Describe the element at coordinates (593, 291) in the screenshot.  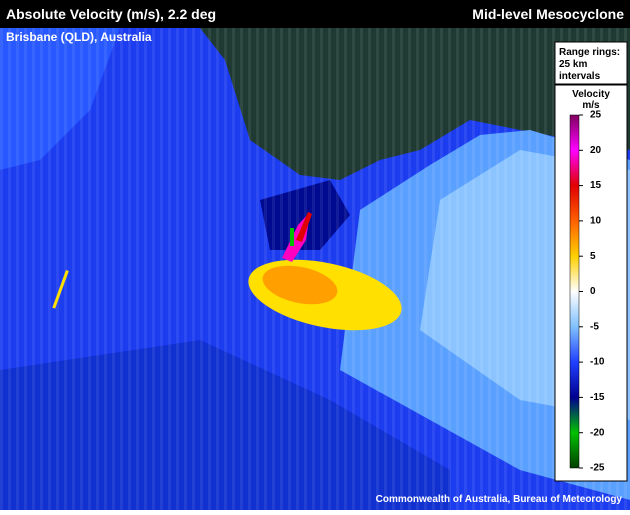
I see `colorbar-tick-label: 0` at that location.